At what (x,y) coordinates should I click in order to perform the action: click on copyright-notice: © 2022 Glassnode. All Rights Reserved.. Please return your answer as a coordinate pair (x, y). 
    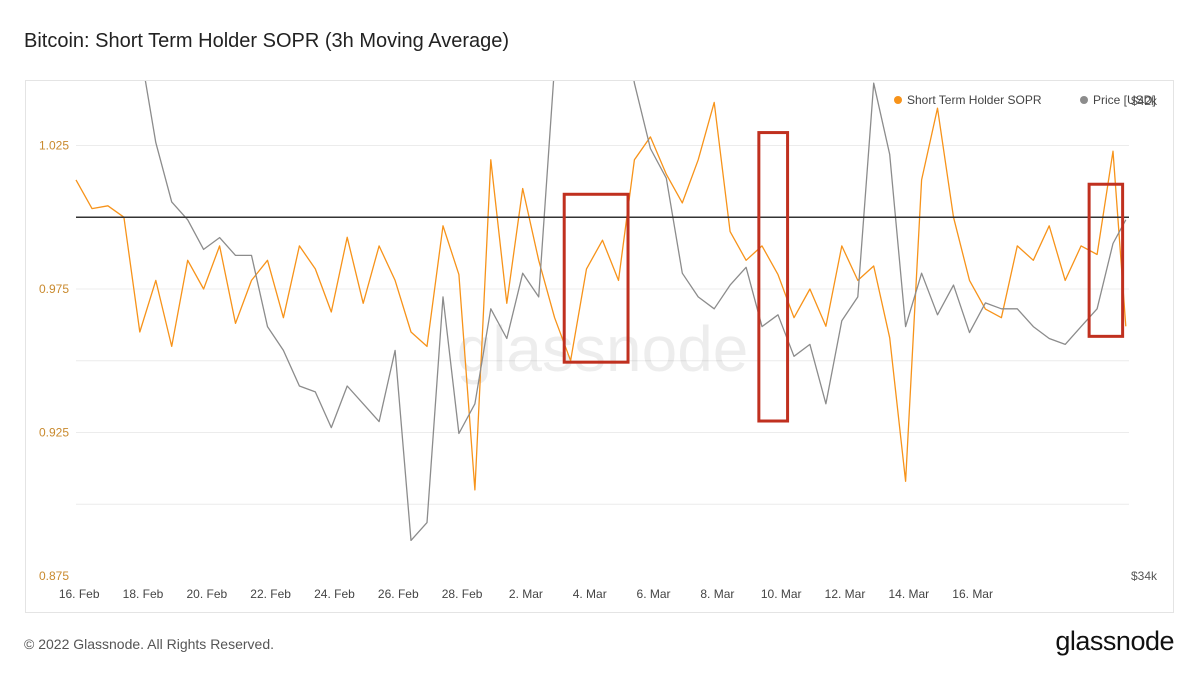
    Looking at the image, I should click on (149, 644).